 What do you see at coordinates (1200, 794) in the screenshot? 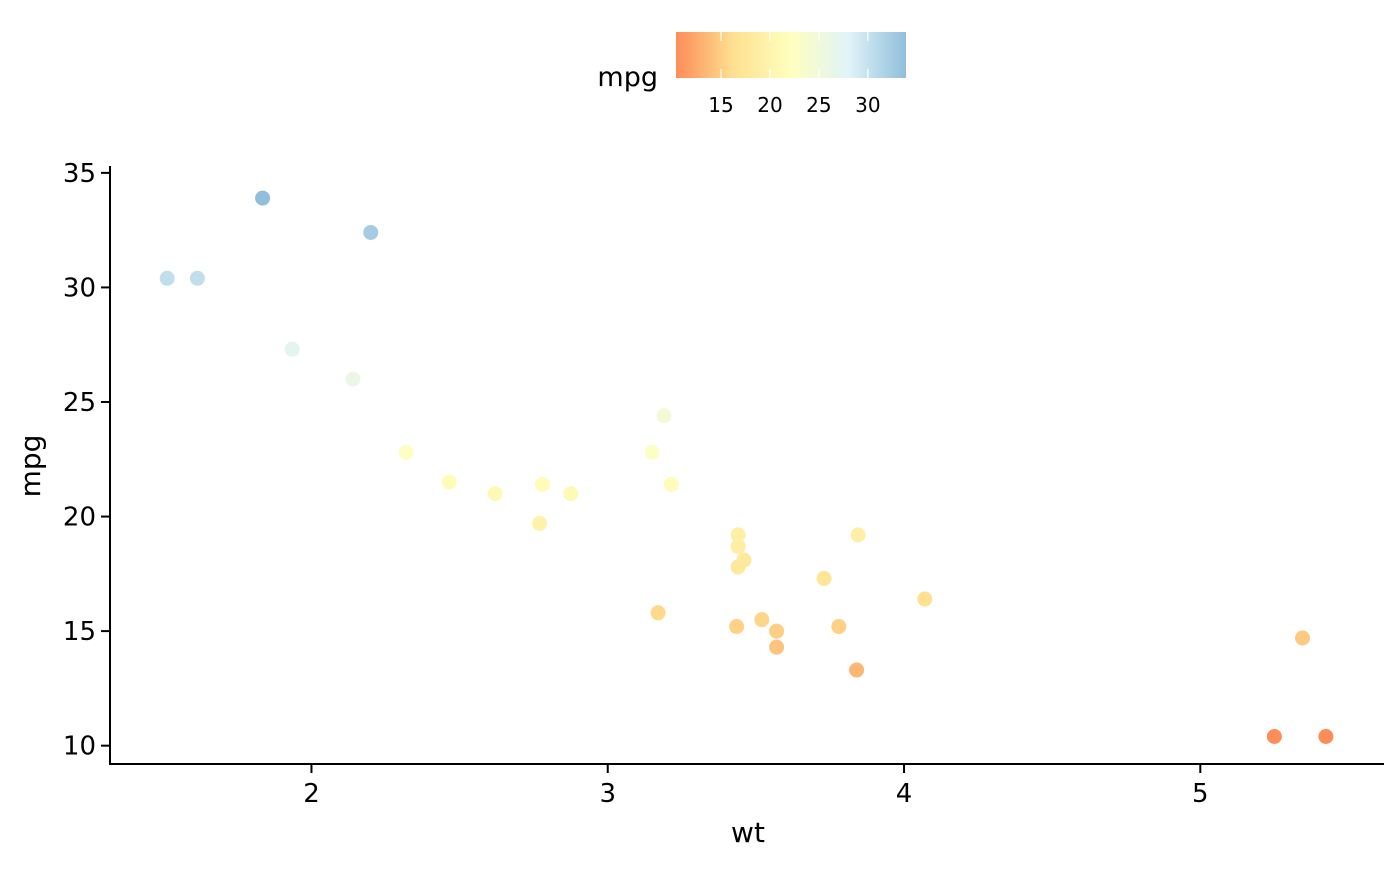
I see `x-tick-label: 5` at bounding box center [1200, 794].